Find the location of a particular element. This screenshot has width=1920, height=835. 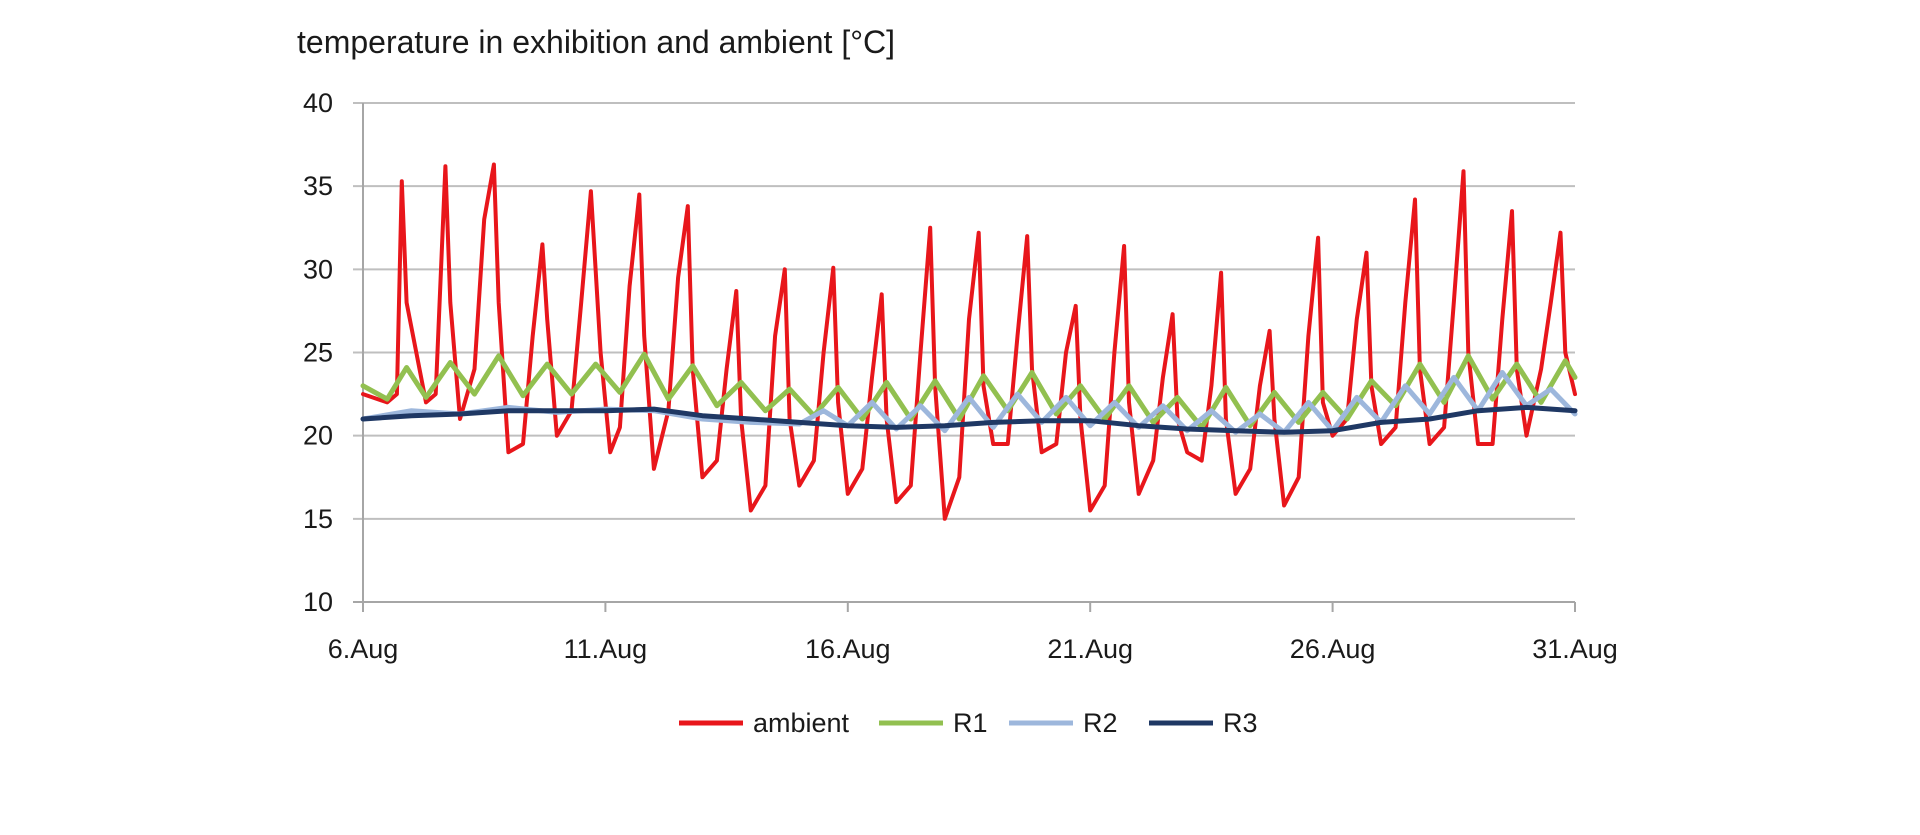

y-tick-label: 40 is located at coordinates (318, 103).